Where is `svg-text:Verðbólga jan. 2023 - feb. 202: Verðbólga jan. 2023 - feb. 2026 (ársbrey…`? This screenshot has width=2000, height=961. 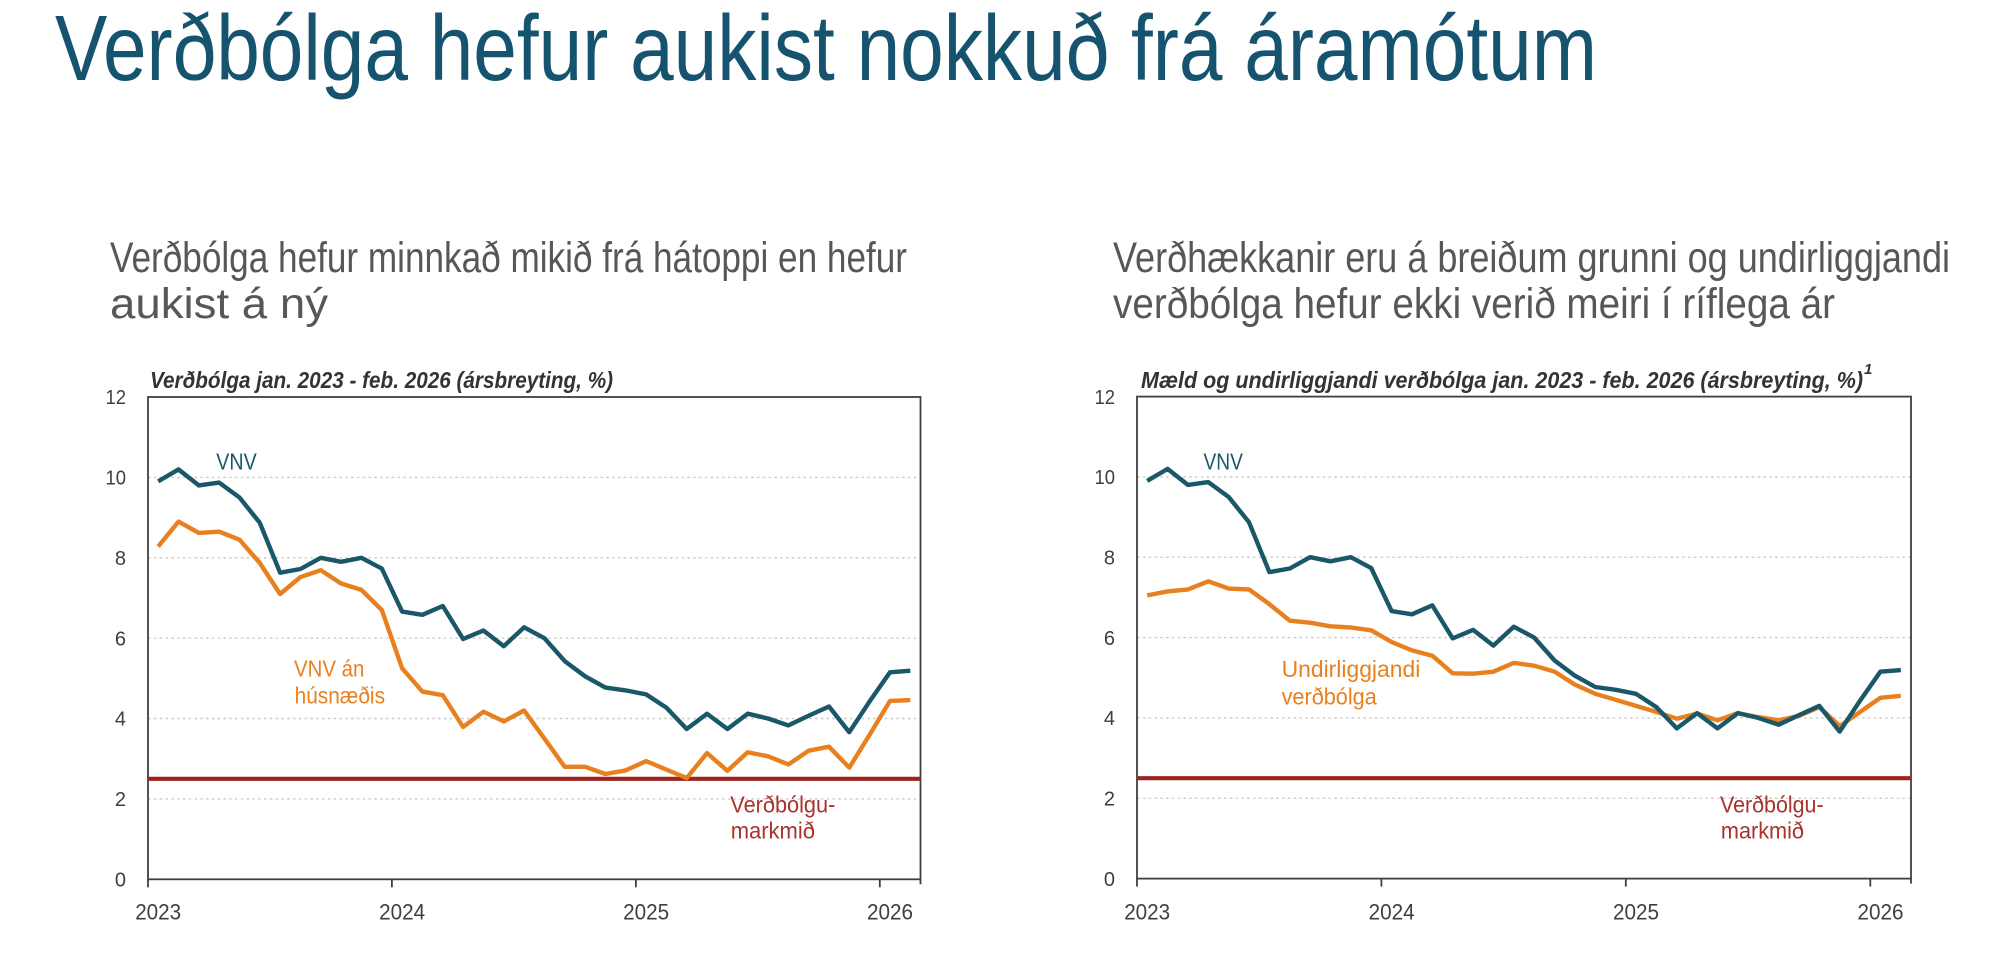 svg-text:Verðbólga jan. 2023 - feb. 202: Verðbólga jan. 2023 - feb. 2026 (ársbrey… is located at coordinates (381, 380).